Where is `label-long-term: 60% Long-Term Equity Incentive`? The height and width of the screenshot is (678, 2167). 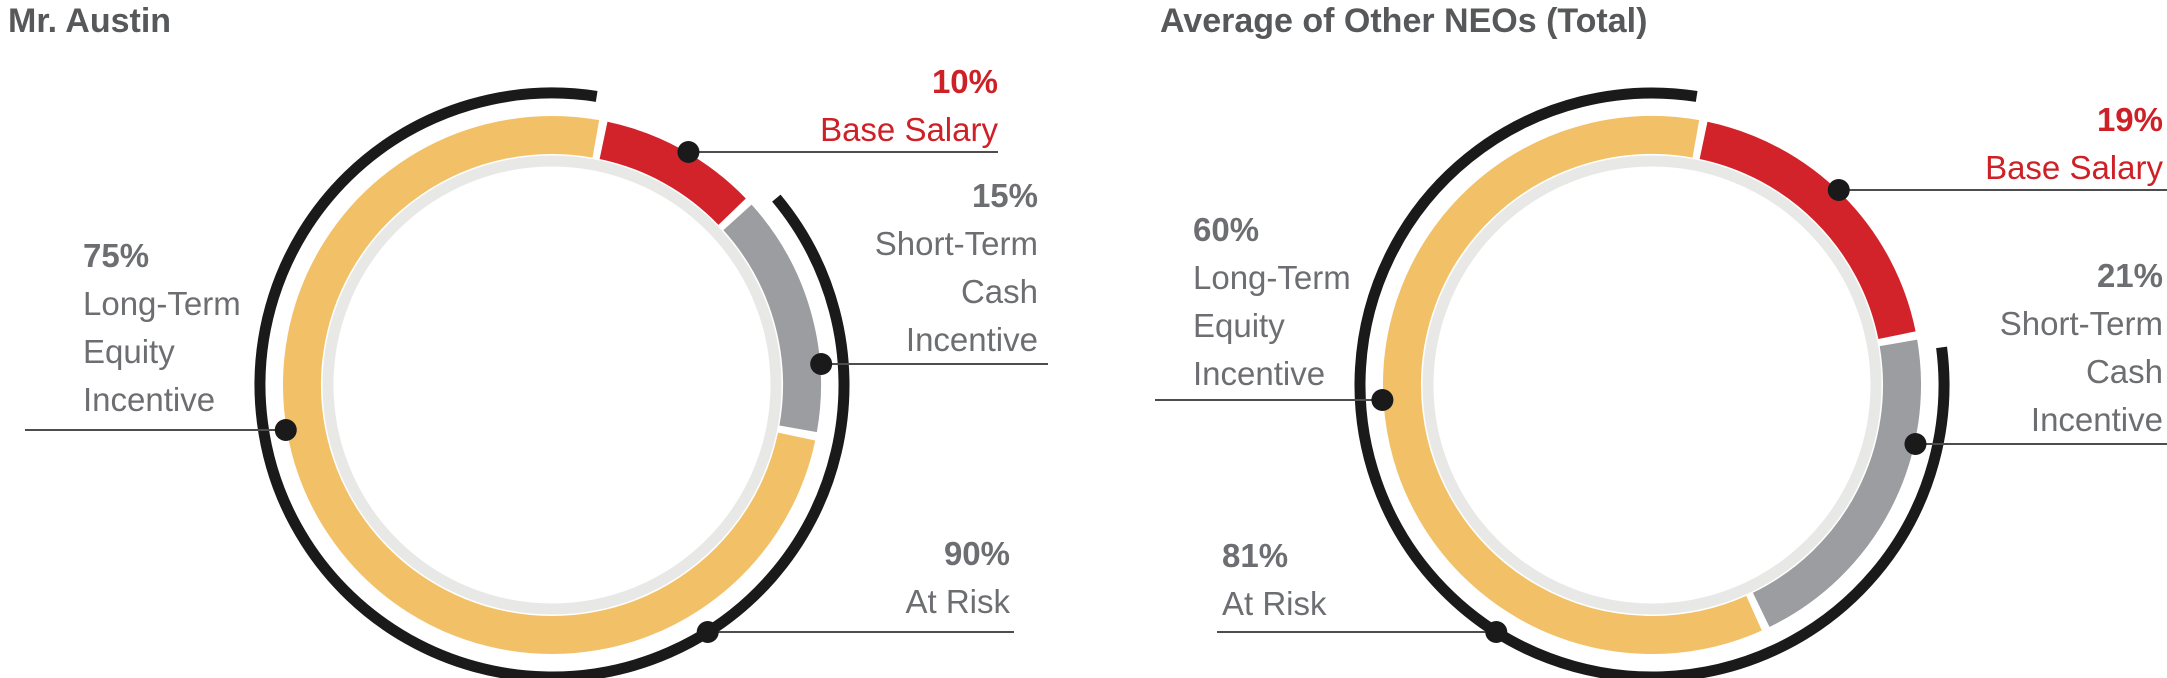
label-long-term: 60% Long-Term Equity Incentive is located at coordinates (1272, 302).